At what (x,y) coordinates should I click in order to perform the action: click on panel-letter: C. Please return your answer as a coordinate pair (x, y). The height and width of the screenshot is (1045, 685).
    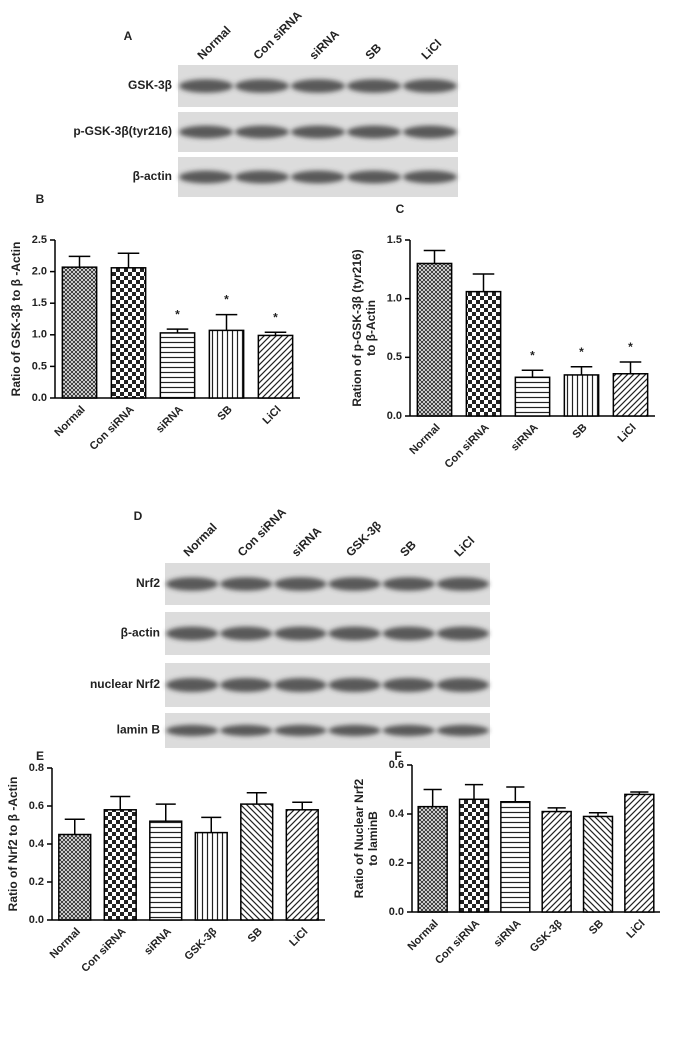
    Looking at the image, I should click on (400, 209).